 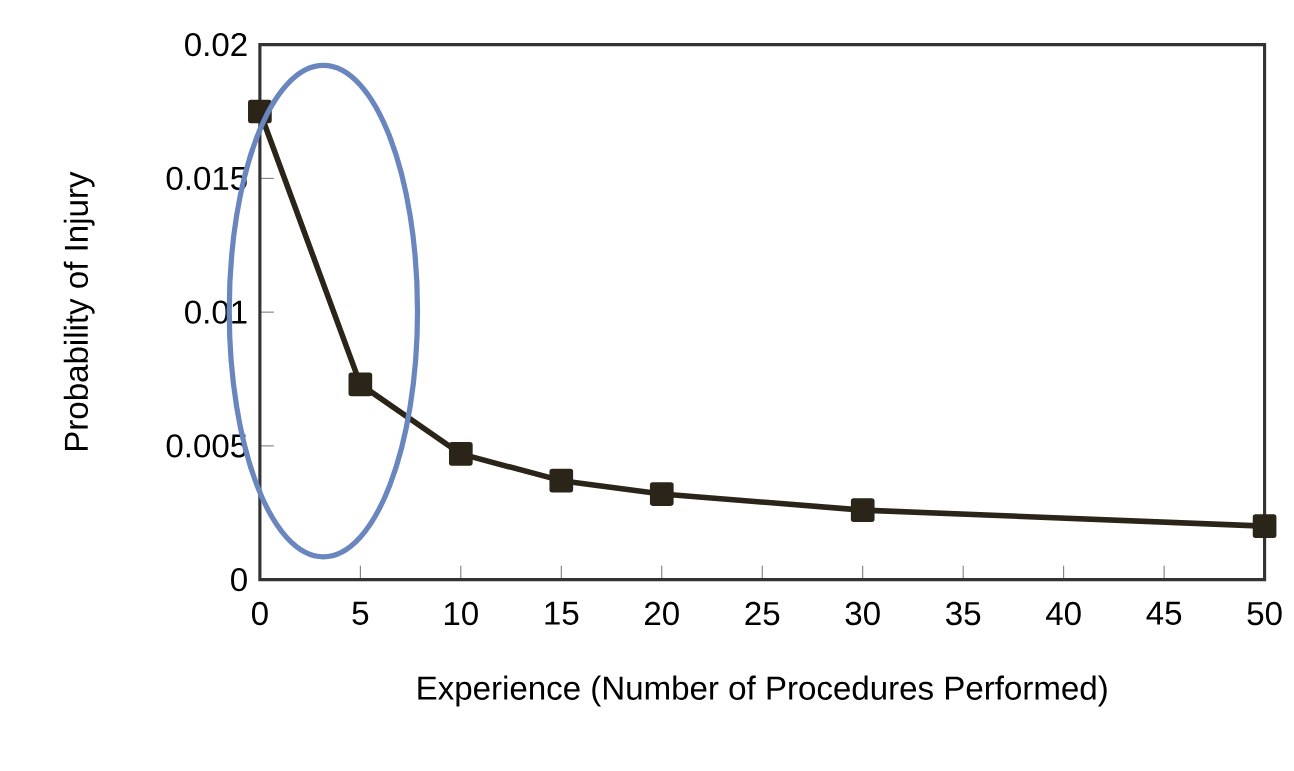 What do you see at coordinates (762, 691) in the screenshot?
I see `x-axis-title: Experience (Number of Procedures Performed)` at bounding box center [762, 691].